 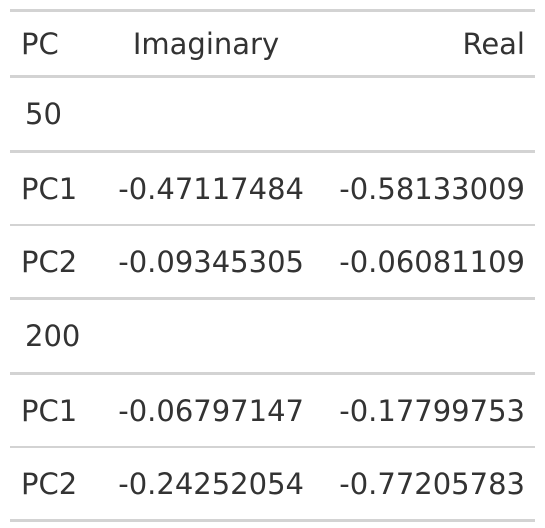 What do you see at coordinates (424, 188) in the screenshot?
I see `real-cell: -0.58133009` at bounding box center [424, 188].